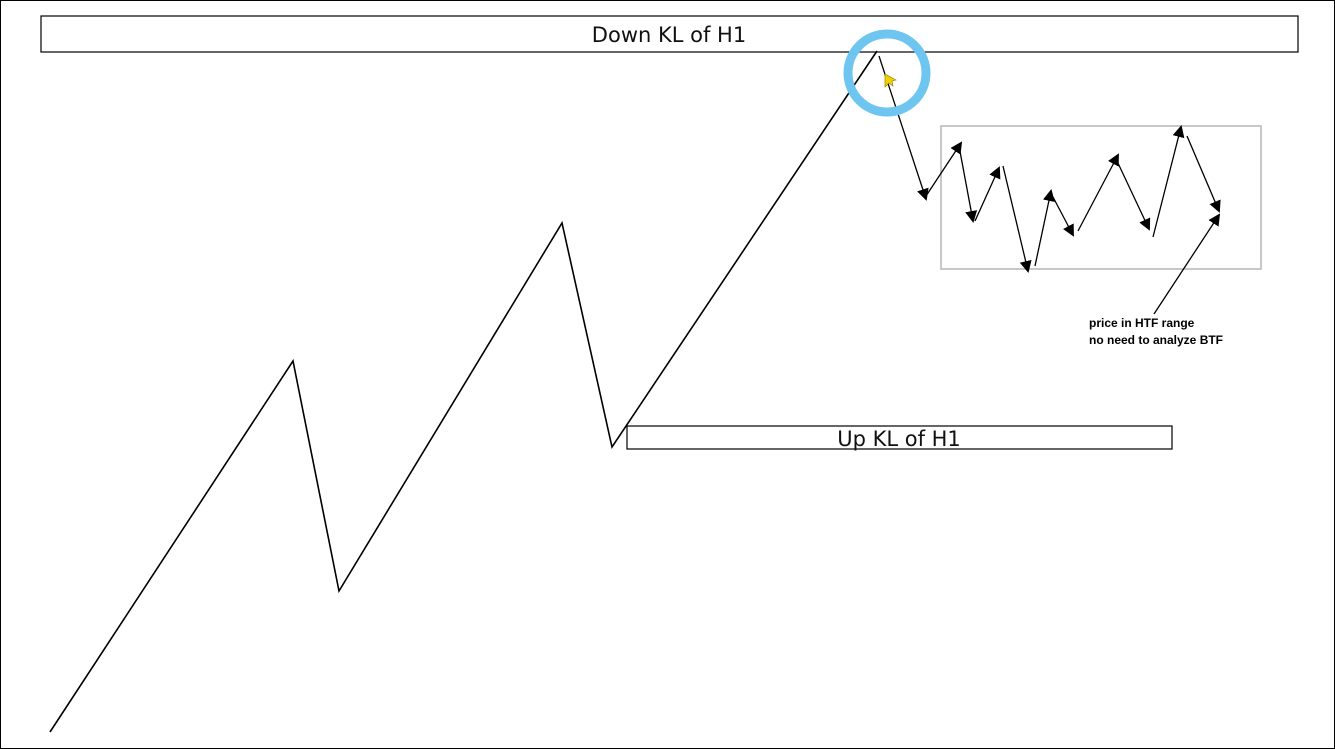 The image size is (1335, 749). I want to click on annotation-pointer-arrow, so click(1187, 264).